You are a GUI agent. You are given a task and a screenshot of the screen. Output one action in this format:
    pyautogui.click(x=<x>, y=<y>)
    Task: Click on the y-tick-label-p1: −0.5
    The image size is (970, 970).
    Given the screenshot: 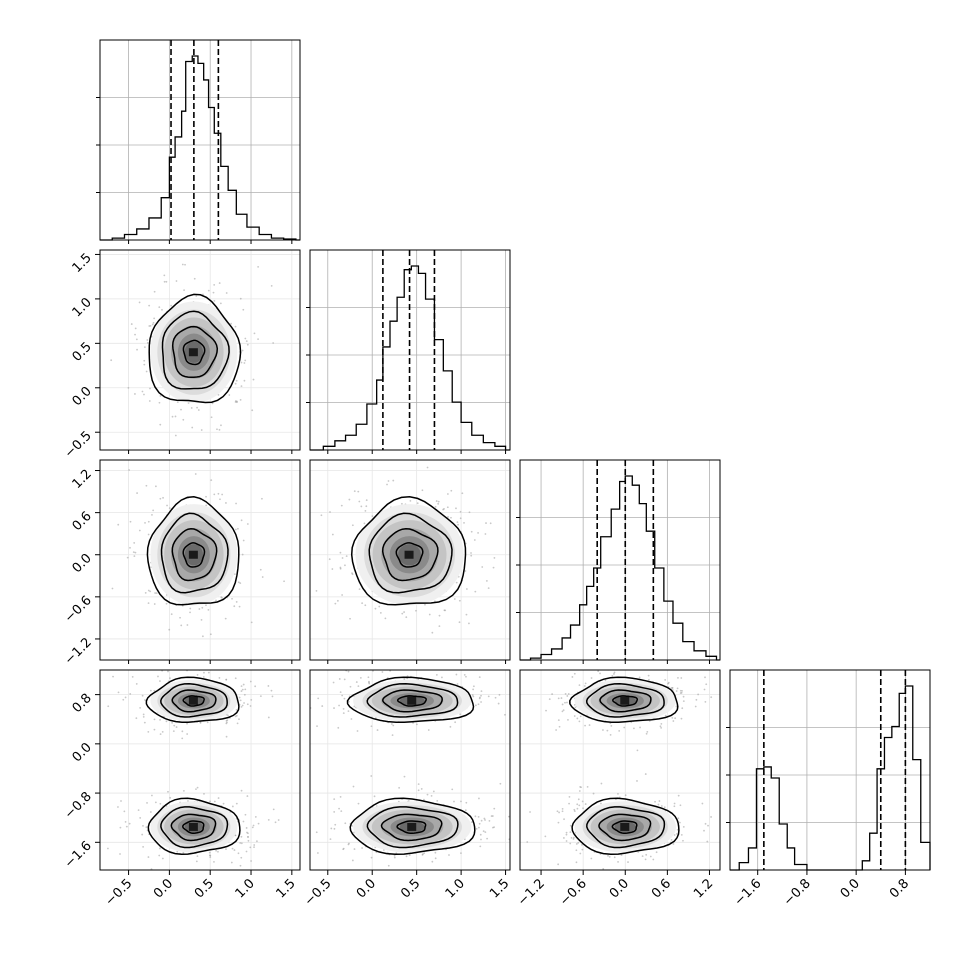 What is the action you would take?
    pyautogui.click(x=78, y=444)
    